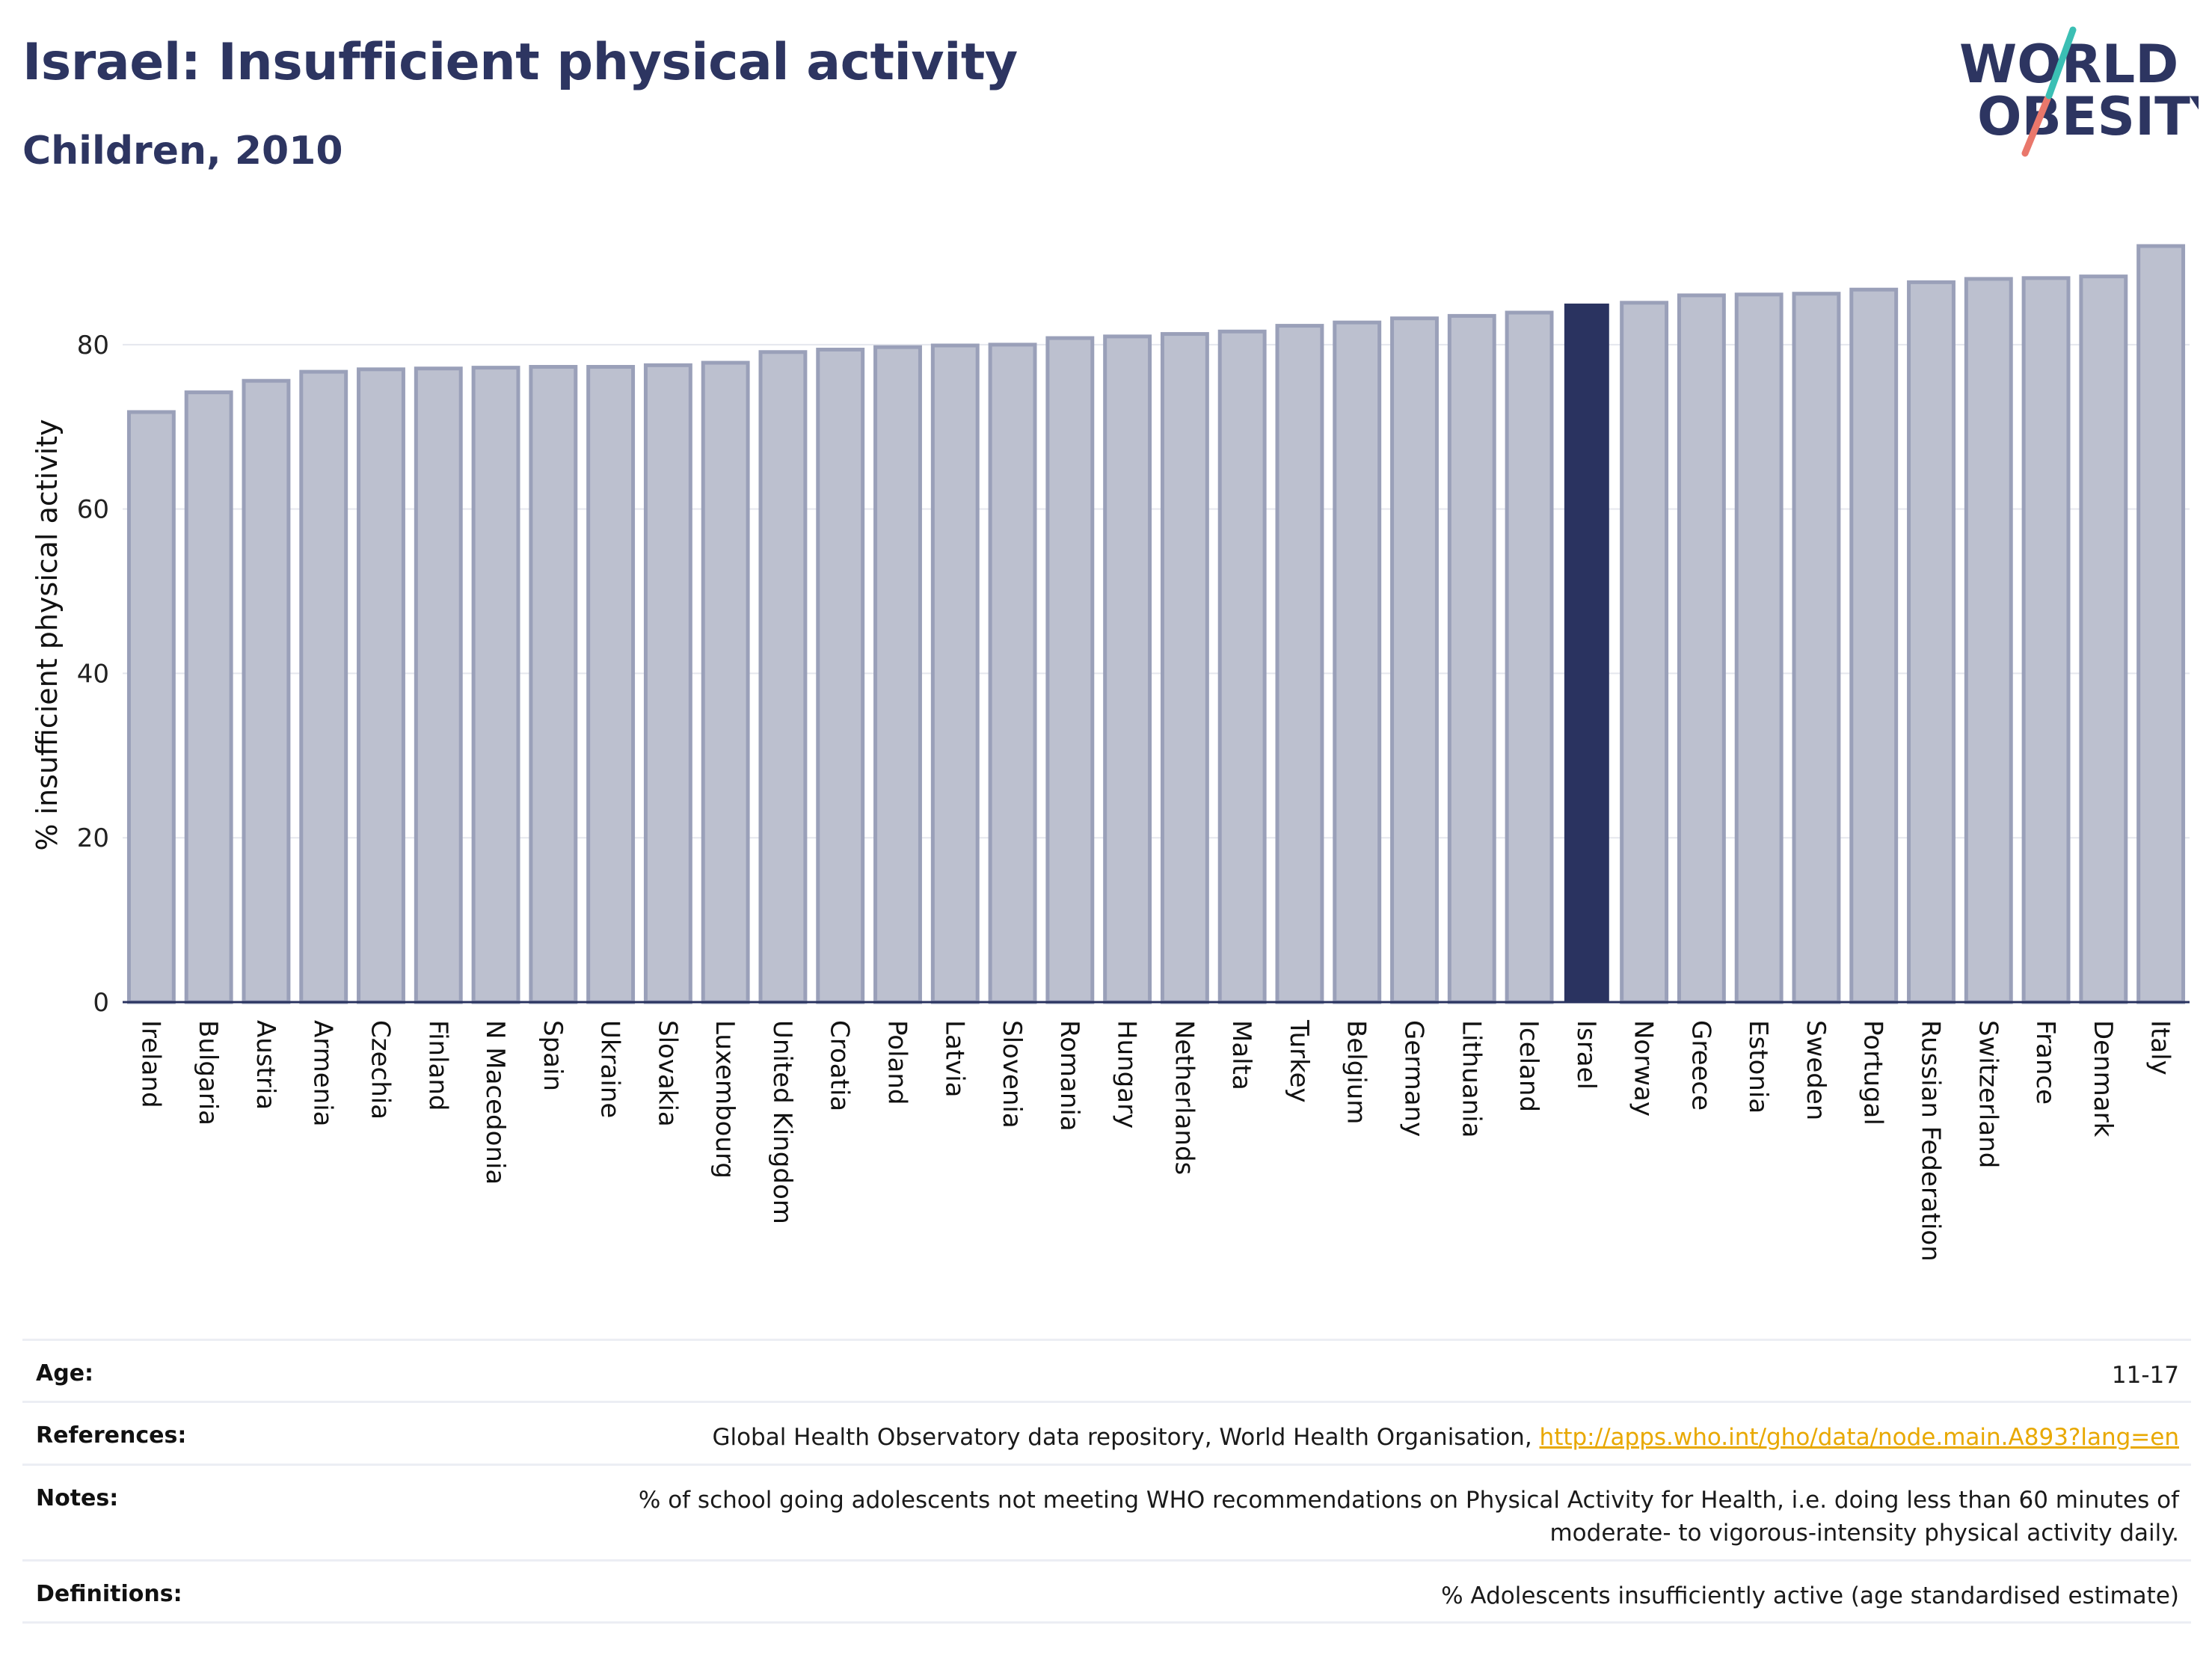  What do you see at coordinates (1069, 1076) in the screenshot?
I see `x-tick-label: Romania` at bounding box center [1069, 1076].